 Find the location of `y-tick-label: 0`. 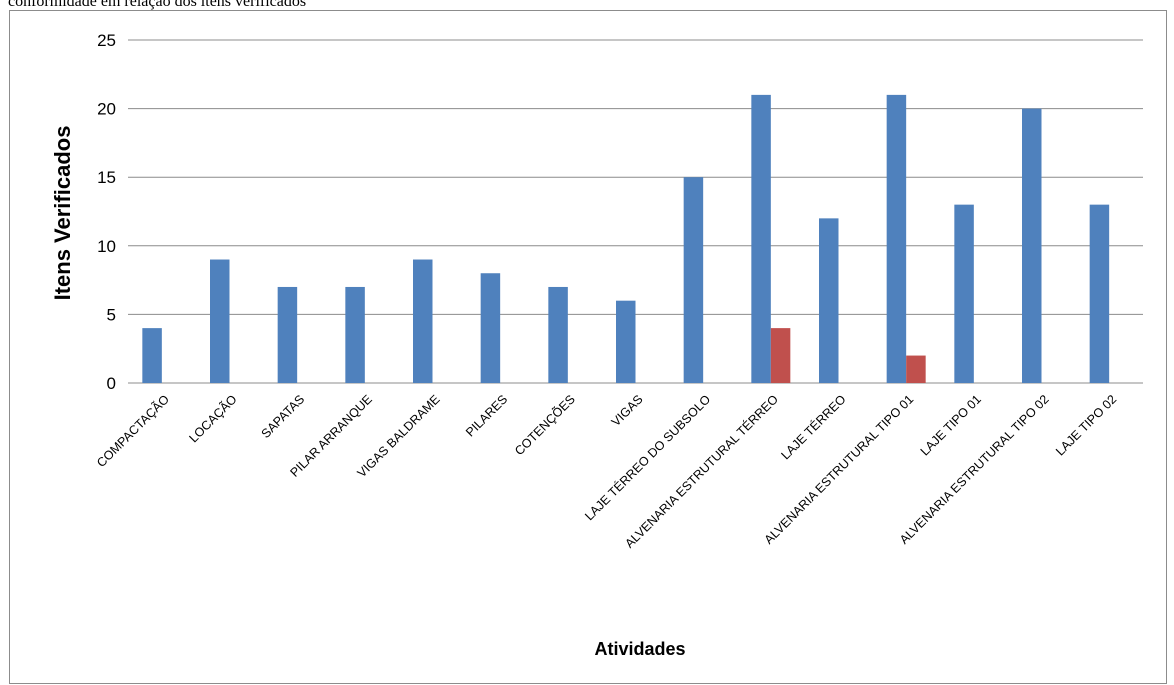

y-tick-label: 0 is located at coordinates (111, 383).